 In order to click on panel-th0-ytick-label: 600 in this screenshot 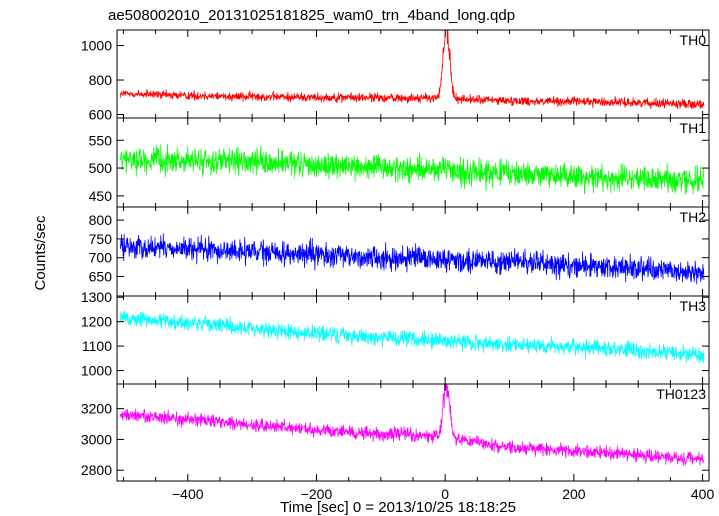, I will do `click(101, 115)`.